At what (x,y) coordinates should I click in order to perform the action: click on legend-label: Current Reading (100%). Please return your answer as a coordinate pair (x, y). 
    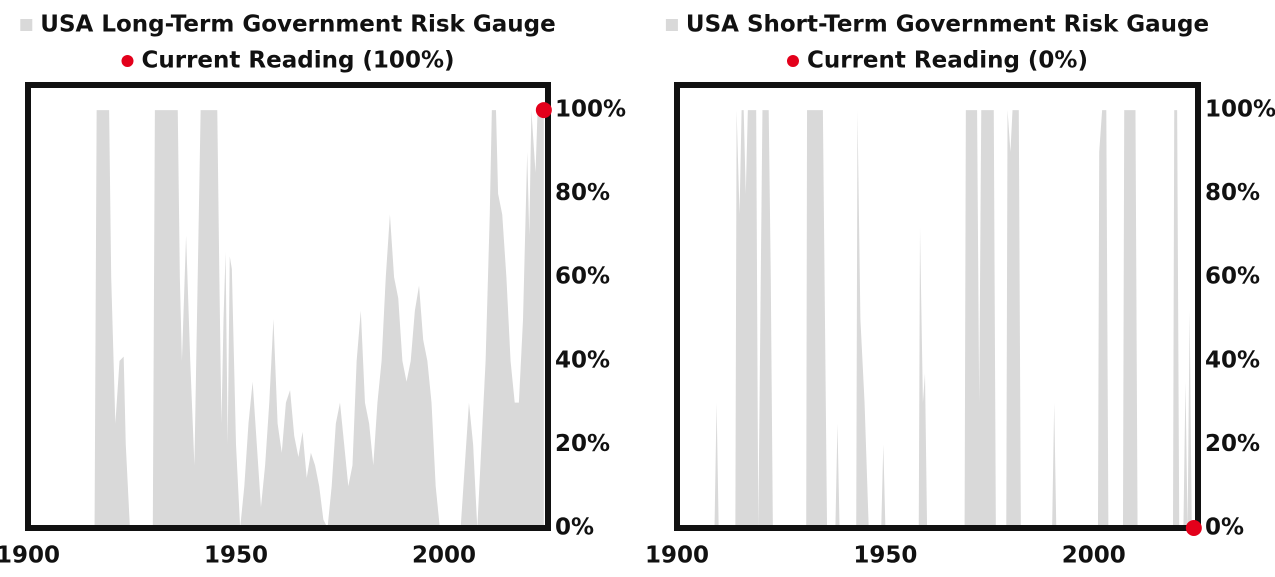
    Looking at the image, I should click on (297, 61).